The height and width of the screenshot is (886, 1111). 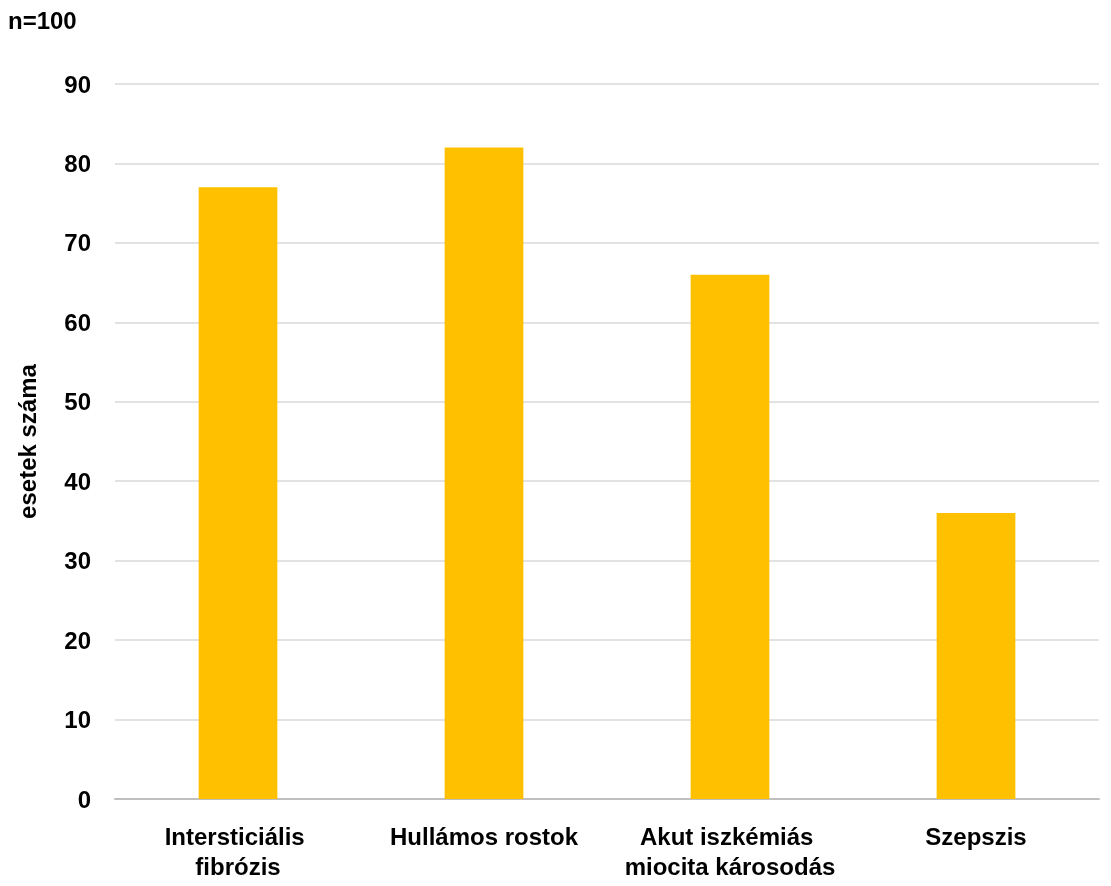 I want to click on x-tick-label: Hullámos rostok, so click(x=484, y=836).